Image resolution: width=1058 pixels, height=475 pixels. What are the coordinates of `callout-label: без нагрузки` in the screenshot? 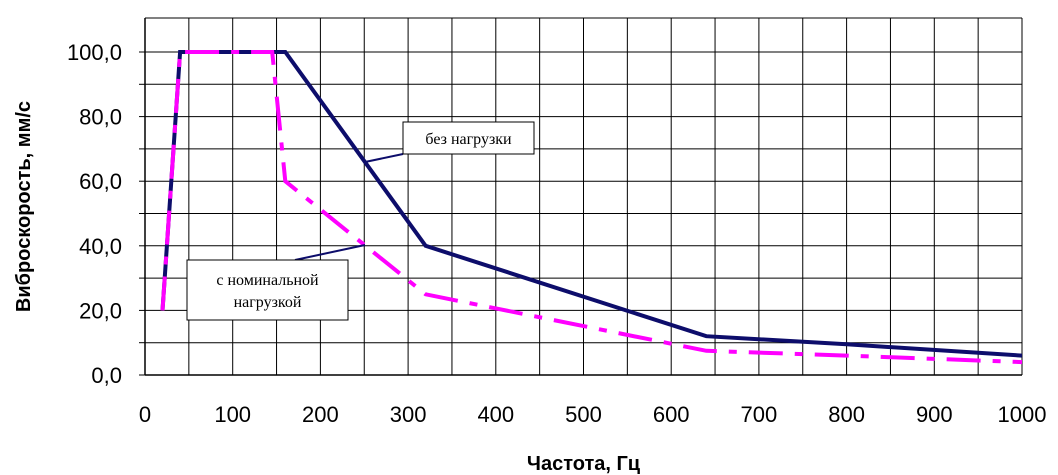 It's located at (468, 139).